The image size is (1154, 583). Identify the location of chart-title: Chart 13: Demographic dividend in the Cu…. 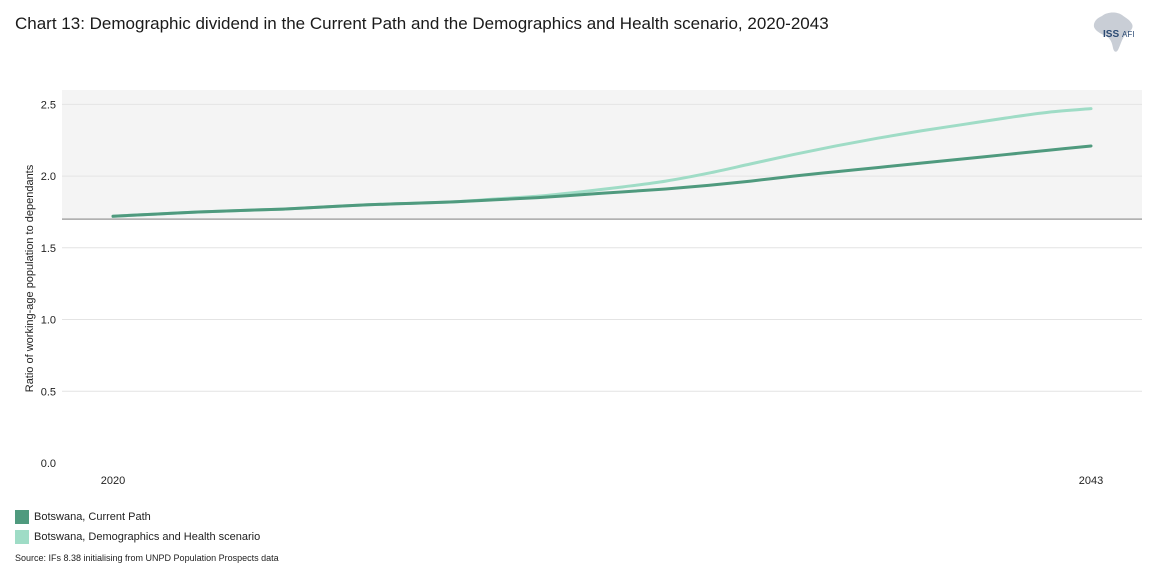
(422, 23).